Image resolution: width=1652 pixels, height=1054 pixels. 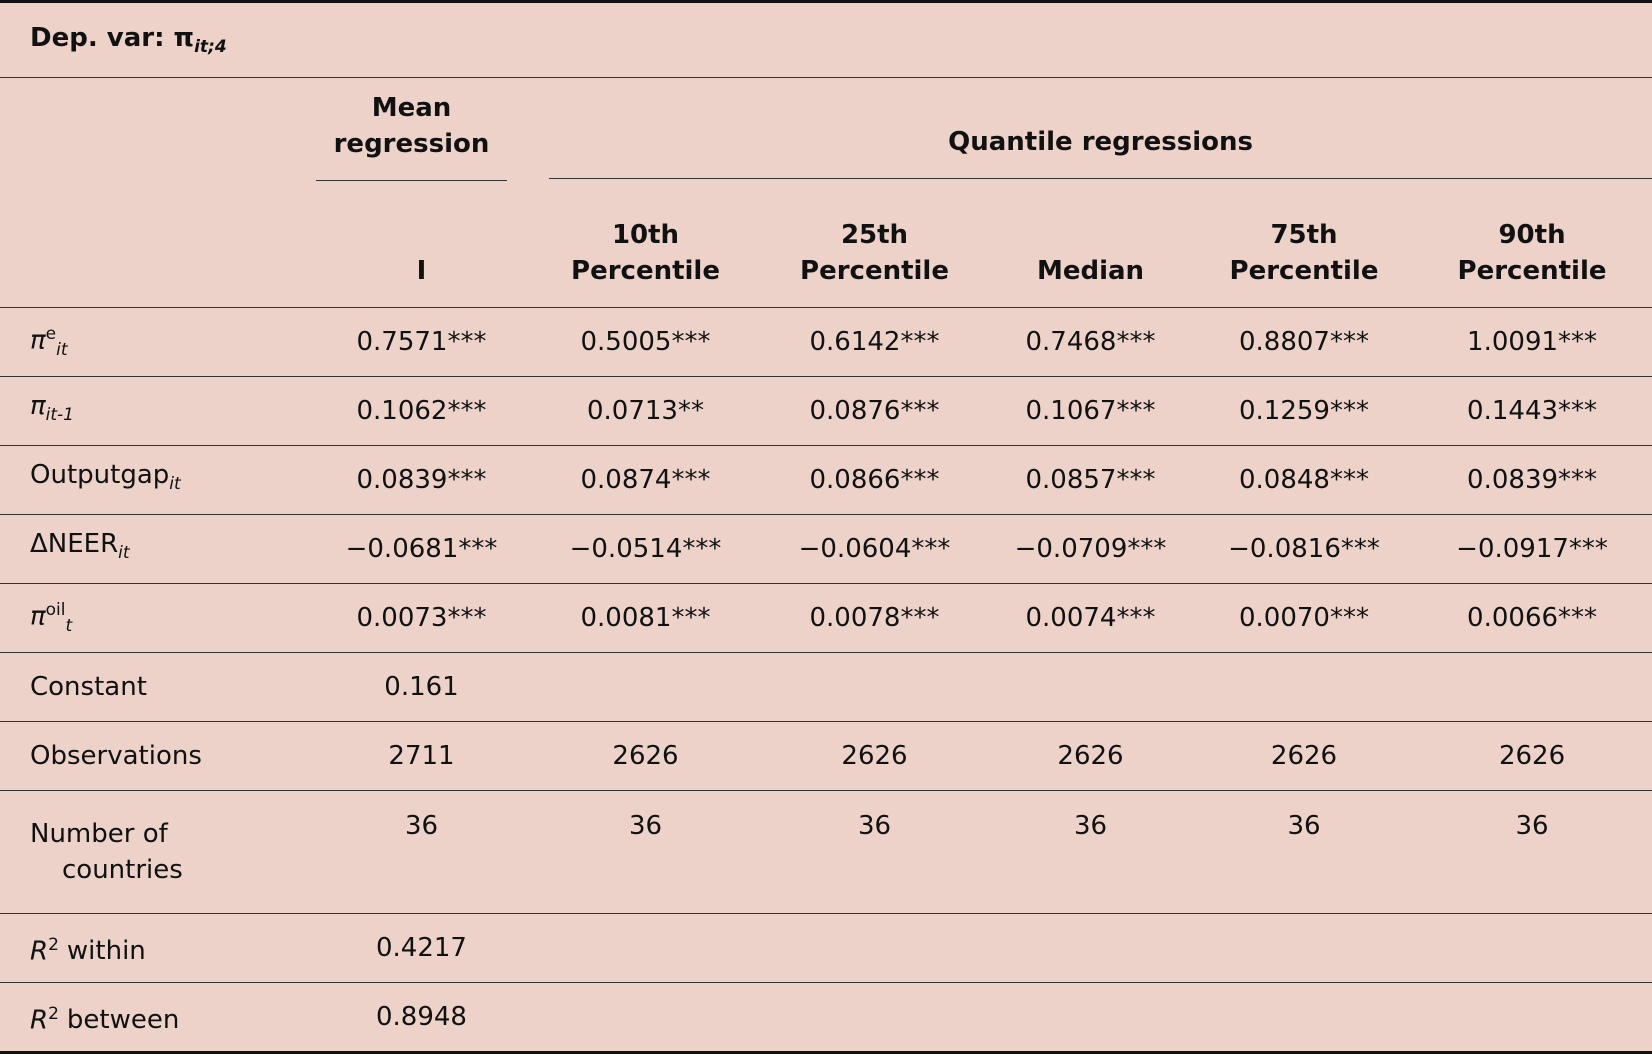 I want to click on cell: 0.0839***, so click(x=1532, y=480).